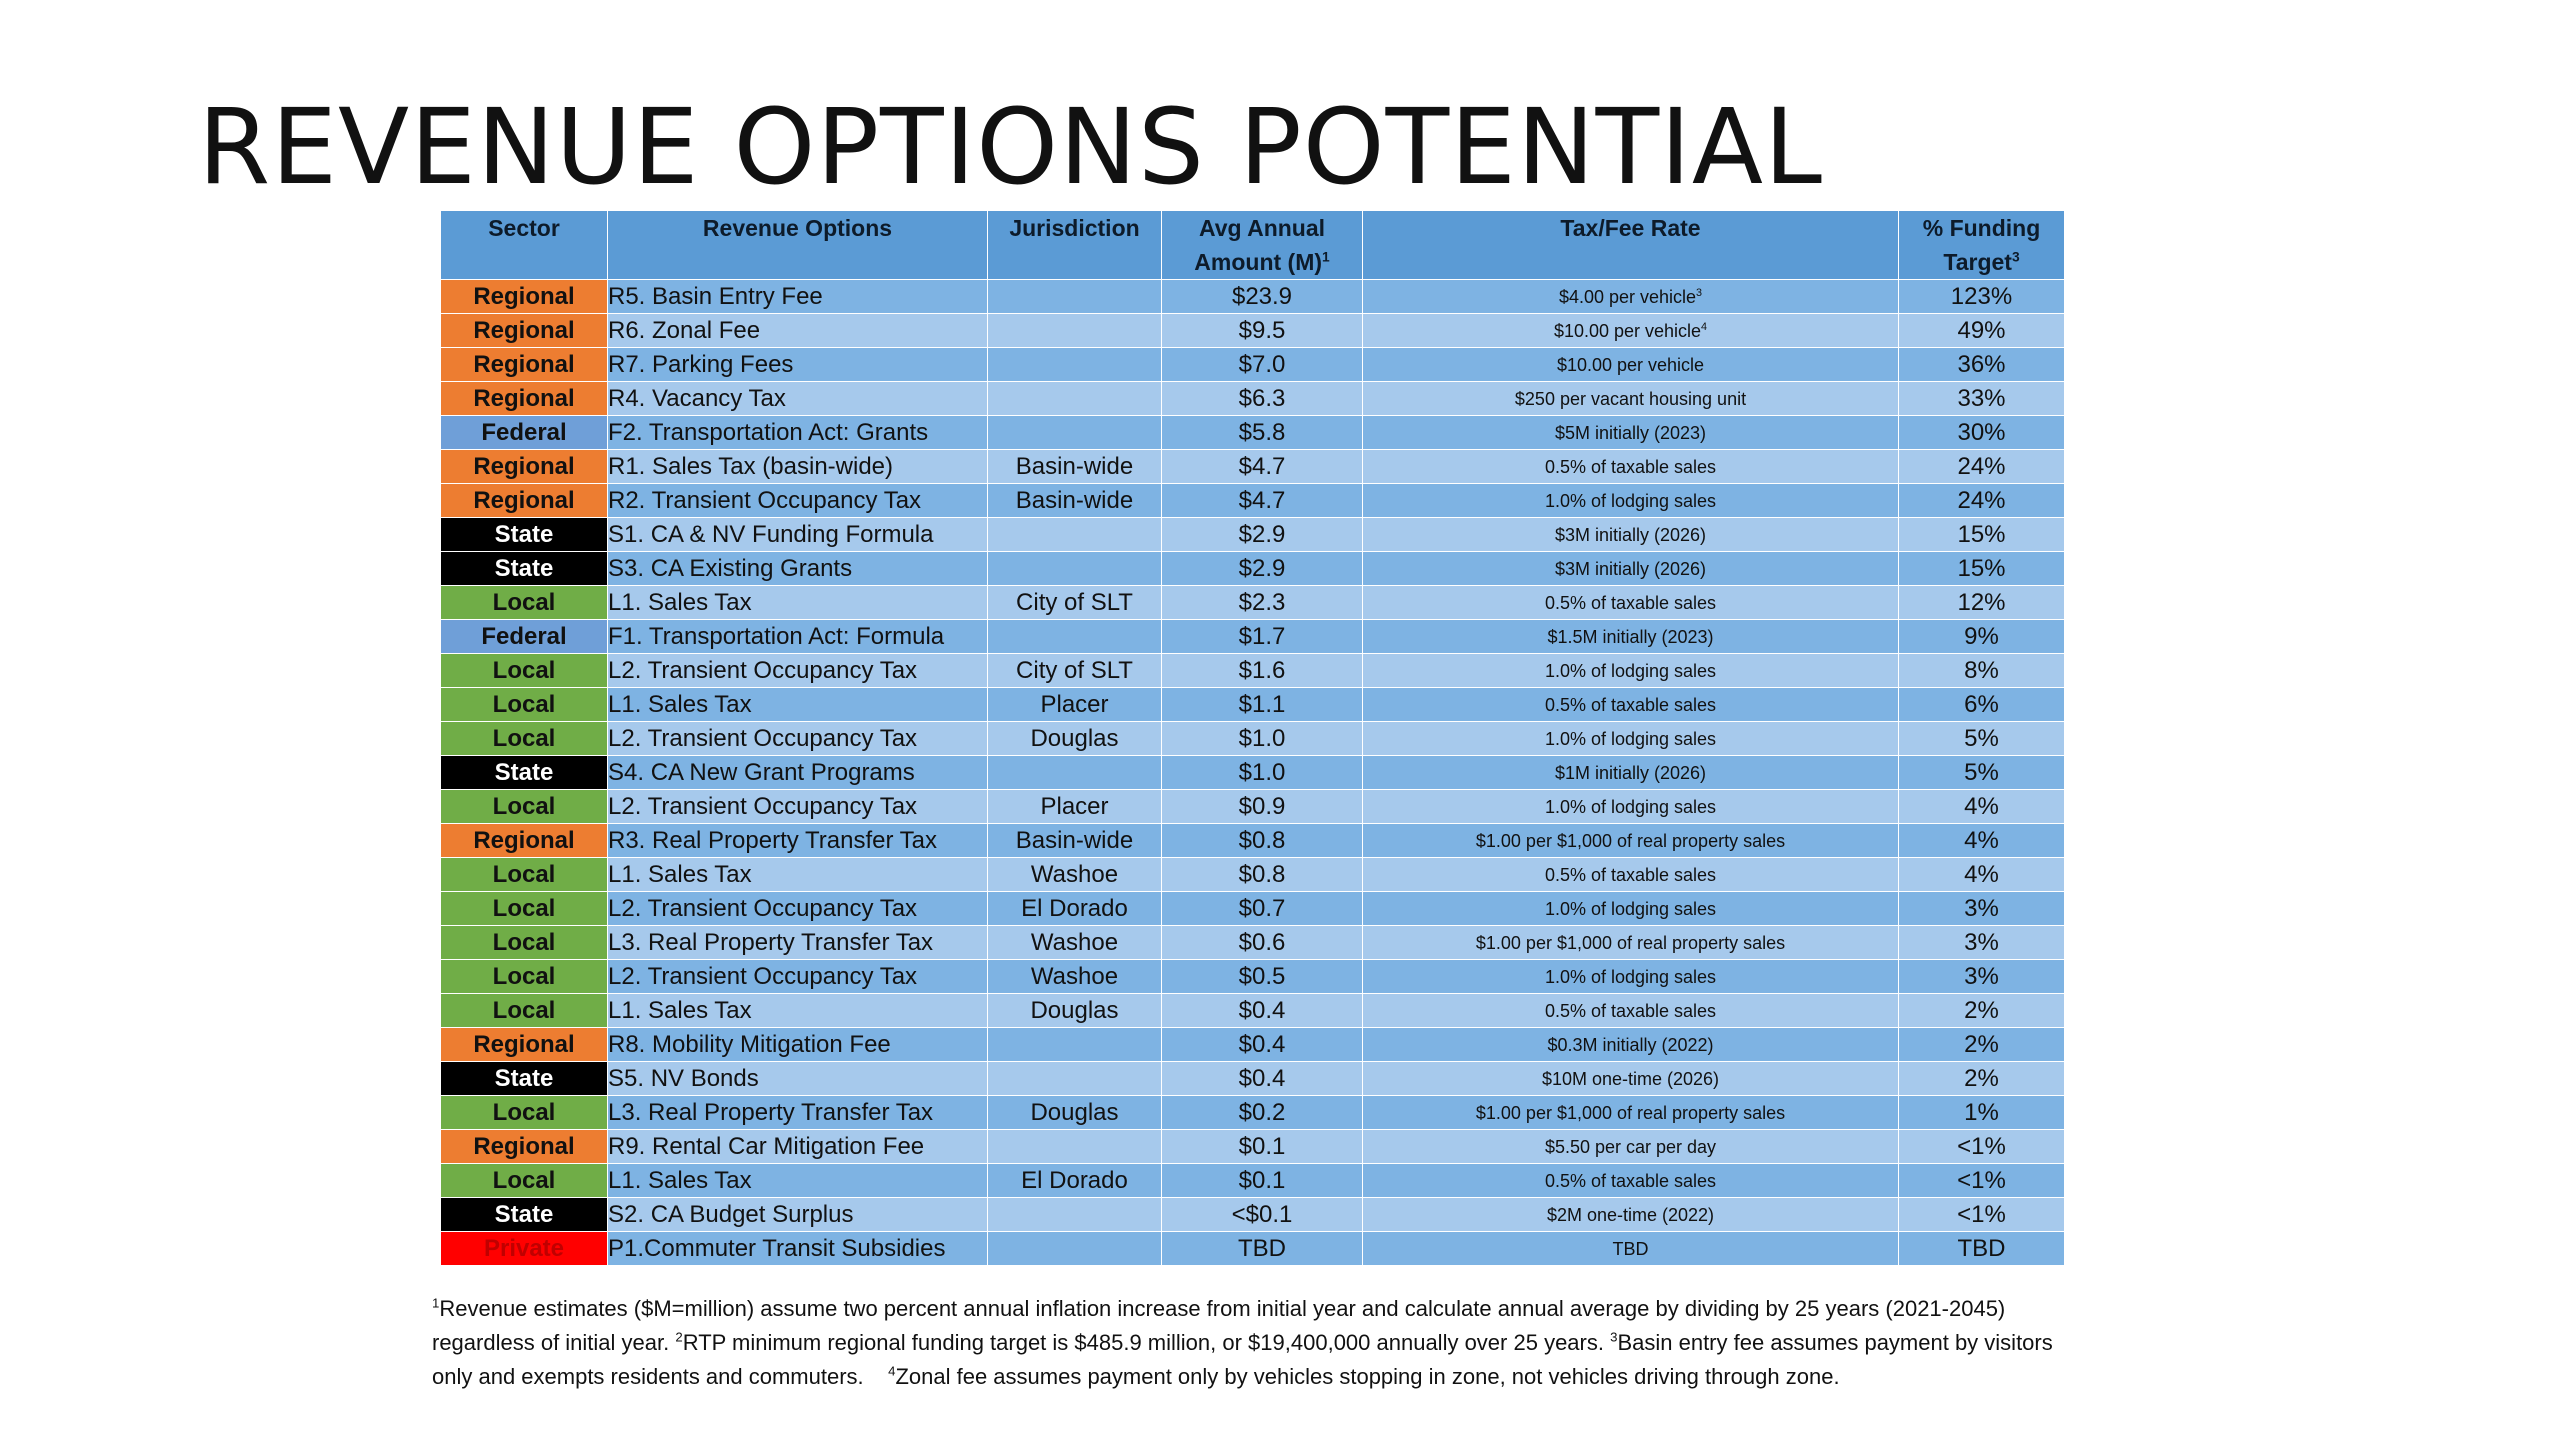  I want to click on avg-annual-amount-cell: $5.8, so click(1262, 432).